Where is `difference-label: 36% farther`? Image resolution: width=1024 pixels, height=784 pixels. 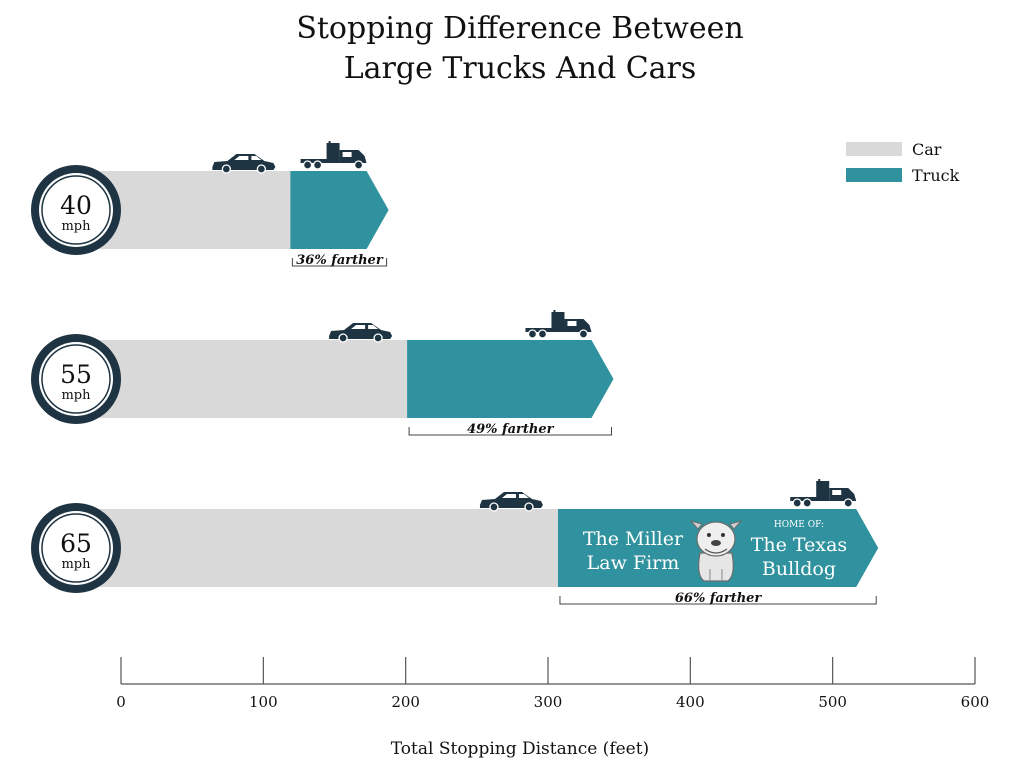 difference-label: 36% farther is located at coordinates (340, 260).